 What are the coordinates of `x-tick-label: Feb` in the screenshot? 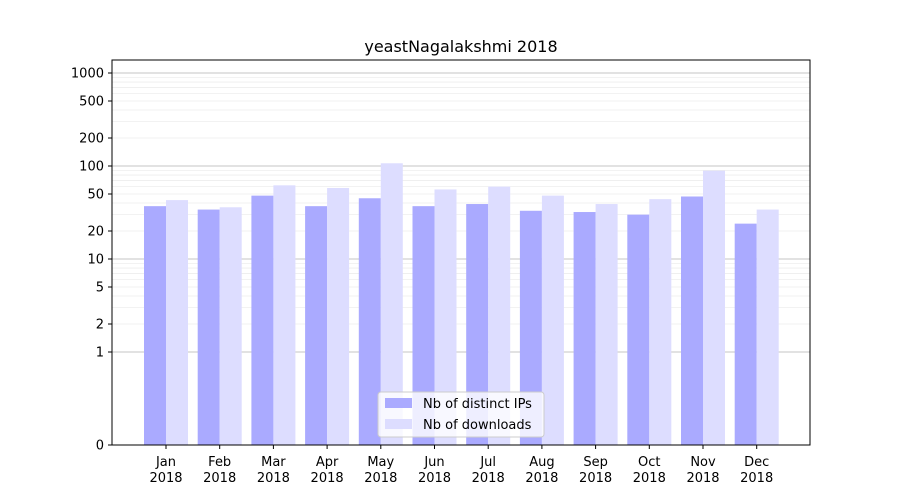 It's located at (219, 462).